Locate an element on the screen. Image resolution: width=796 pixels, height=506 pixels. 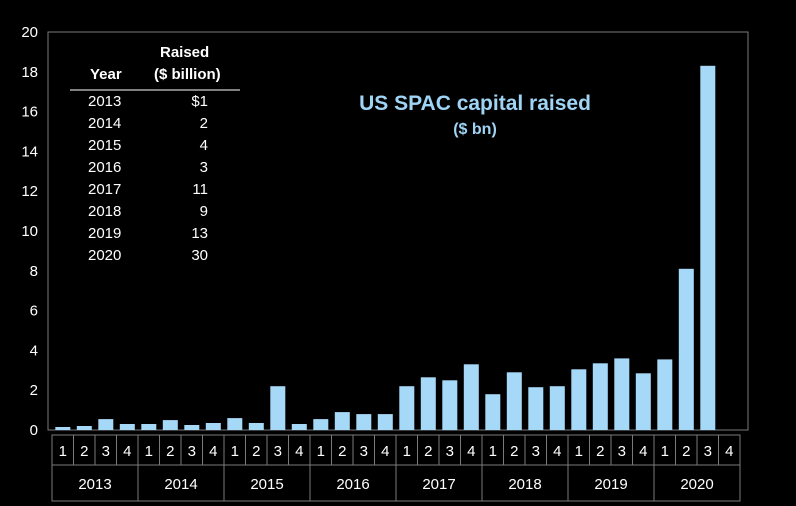
table-header-year: Year is located at coordinates (106, 74).